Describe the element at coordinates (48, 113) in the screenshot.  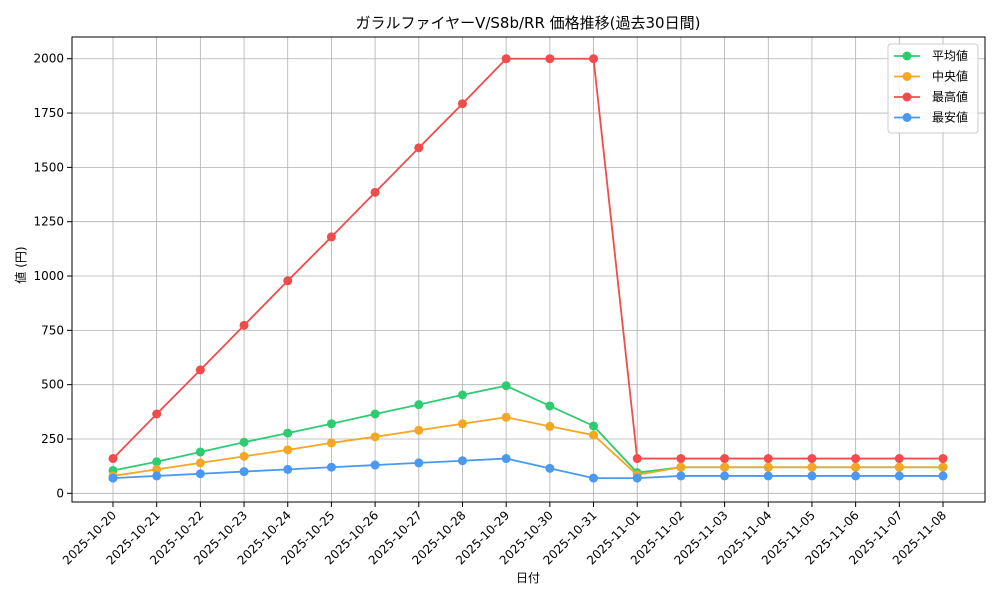
I see `y-tick-label: 1750` at that location.